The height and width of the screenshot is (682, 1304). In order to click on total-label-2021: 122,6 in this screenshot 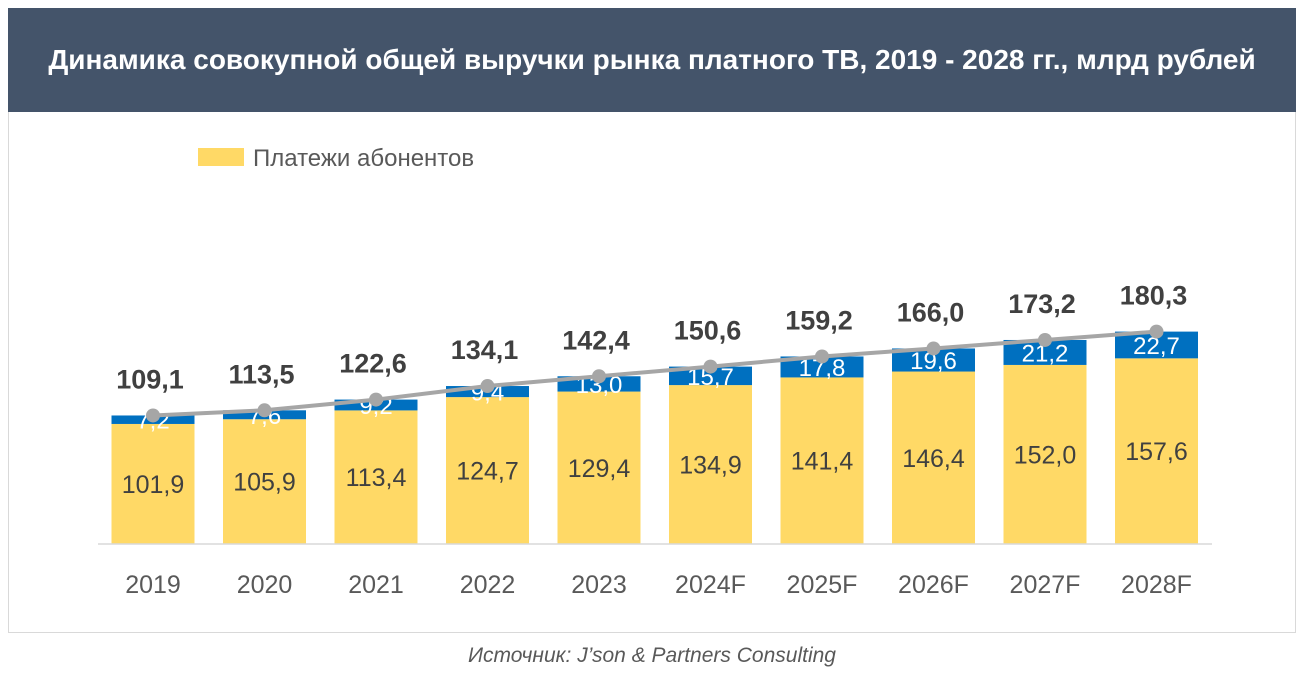, I will do `click(373, 364)`.